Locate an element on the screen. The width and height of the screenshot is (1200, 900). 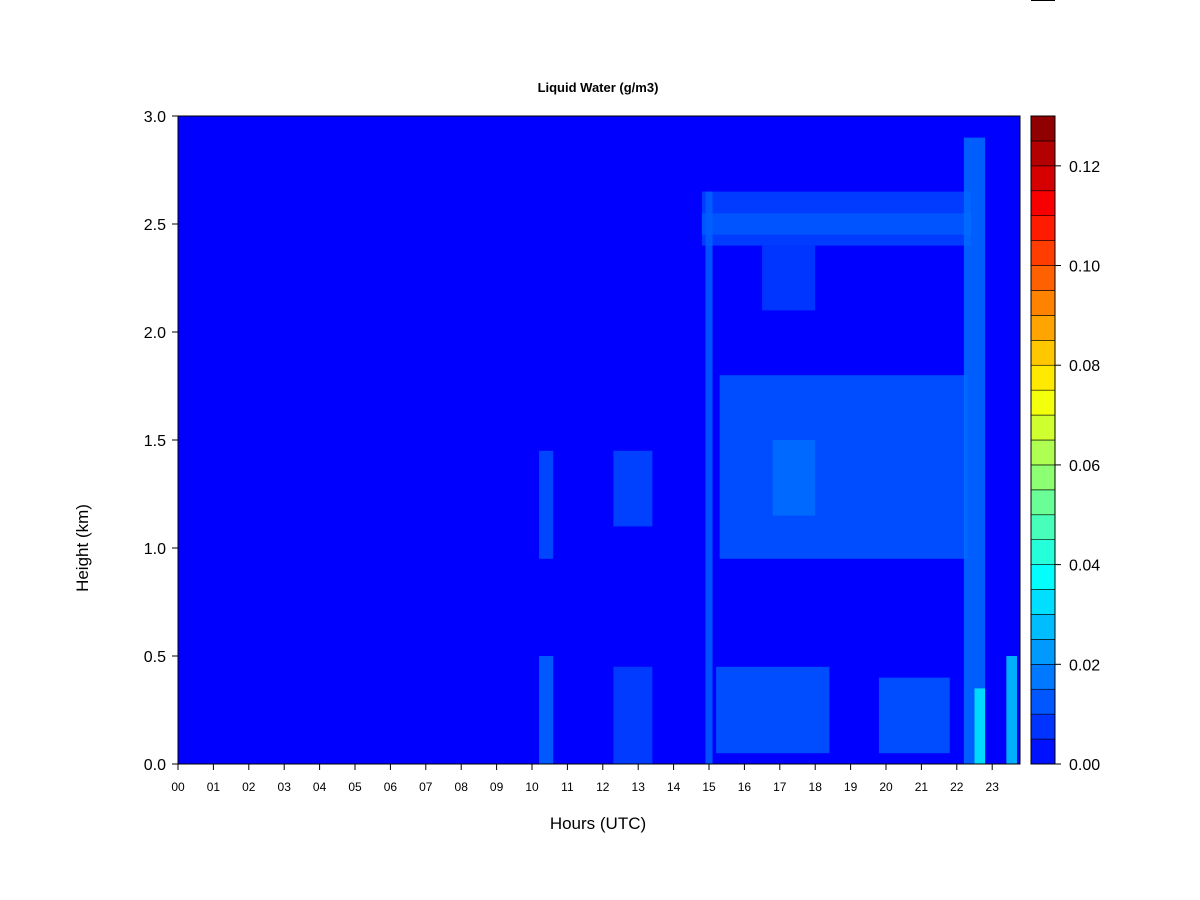
x-tick-label: 07 is located at coordinates (426, 787).